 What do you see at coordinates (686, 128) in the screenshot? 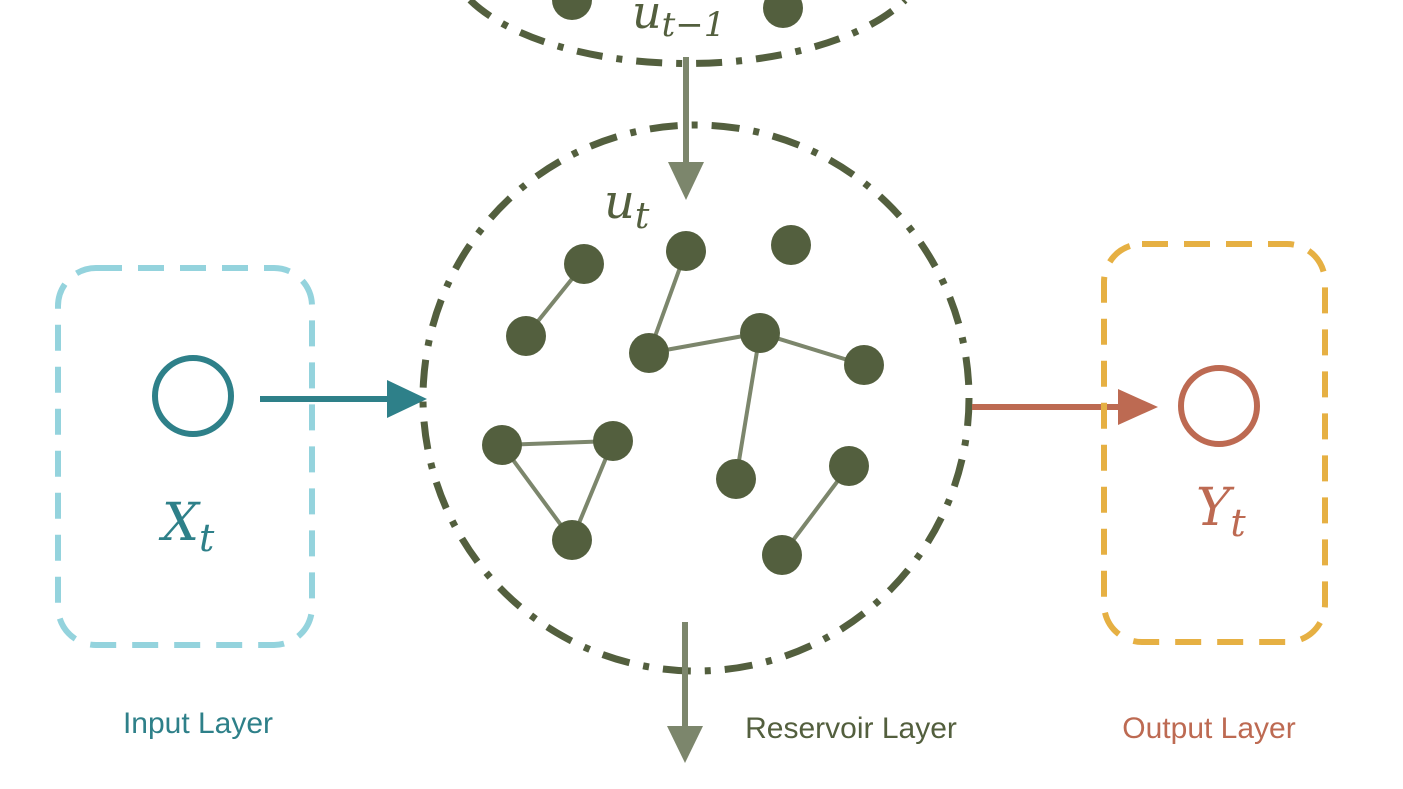
I see `recurrent-arrow` at bounding box center [686, 128].